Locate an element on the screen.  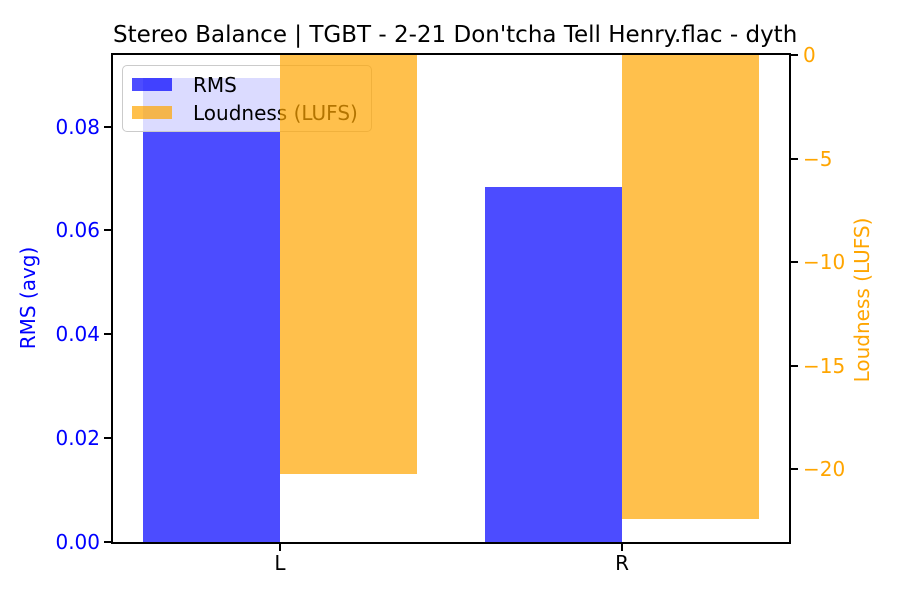
right-tick-label: −15 is located at coordinates (824, 365).